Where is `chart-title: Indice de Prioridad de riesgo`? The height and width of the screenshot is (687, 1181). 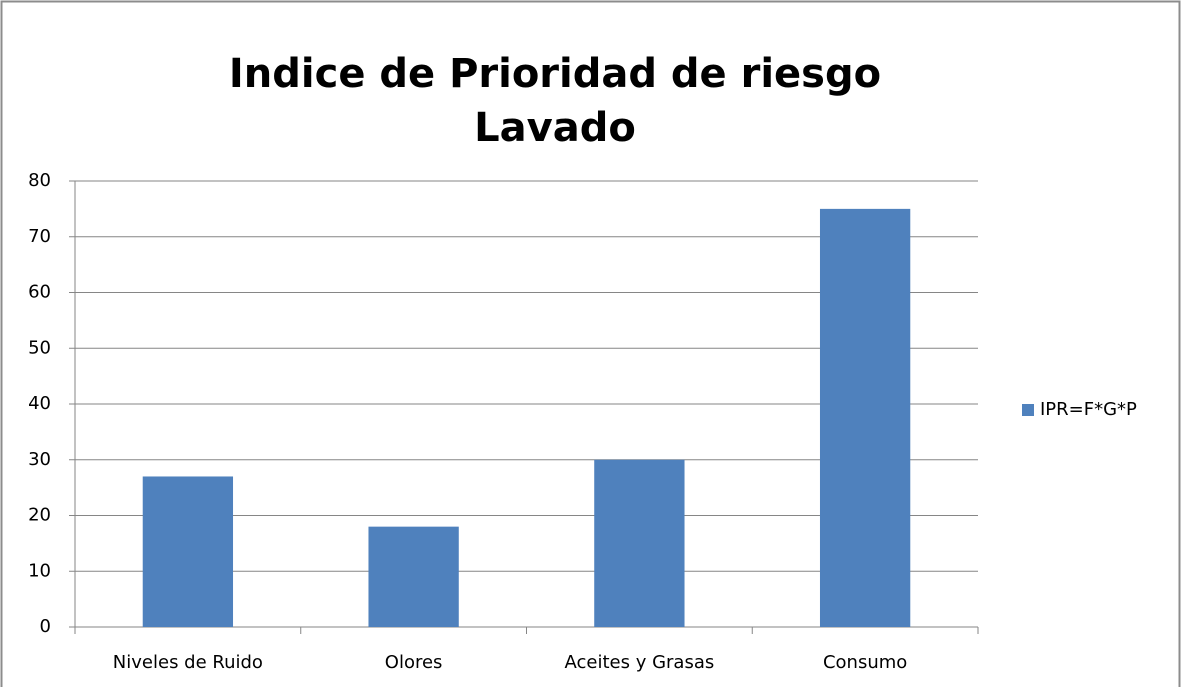
chart-title: Indice de Prioridad de riesgo is located at coordinates (555, 74).